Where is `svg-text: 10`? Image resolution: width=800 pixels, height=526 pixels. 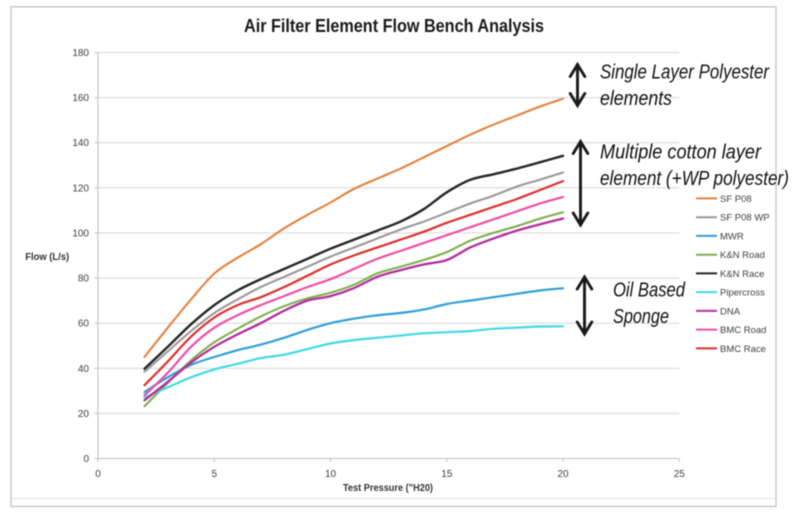
svg-text: 10 is located at coordinates (331, 474).